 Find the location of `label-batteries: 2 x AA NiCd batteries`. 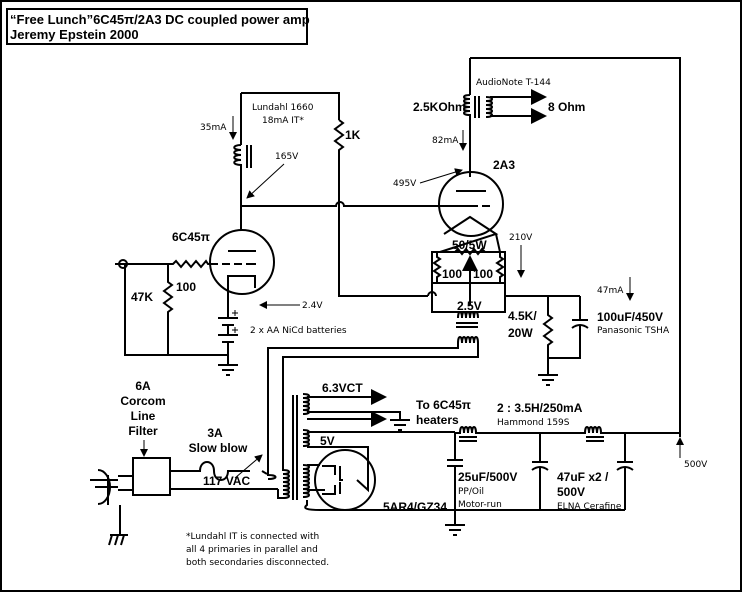

label-batteries: 2 x AA NiCd batteries is located at coordinates (298, 331).